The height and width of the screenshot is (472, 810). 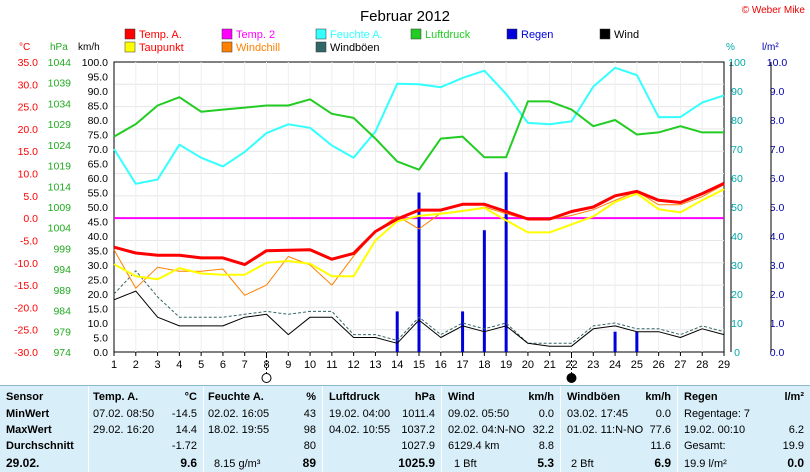 What do you see at coordinates (309, 430) in the screenshot?
I see `hum-max: 98` at bounding box center [309, 430].